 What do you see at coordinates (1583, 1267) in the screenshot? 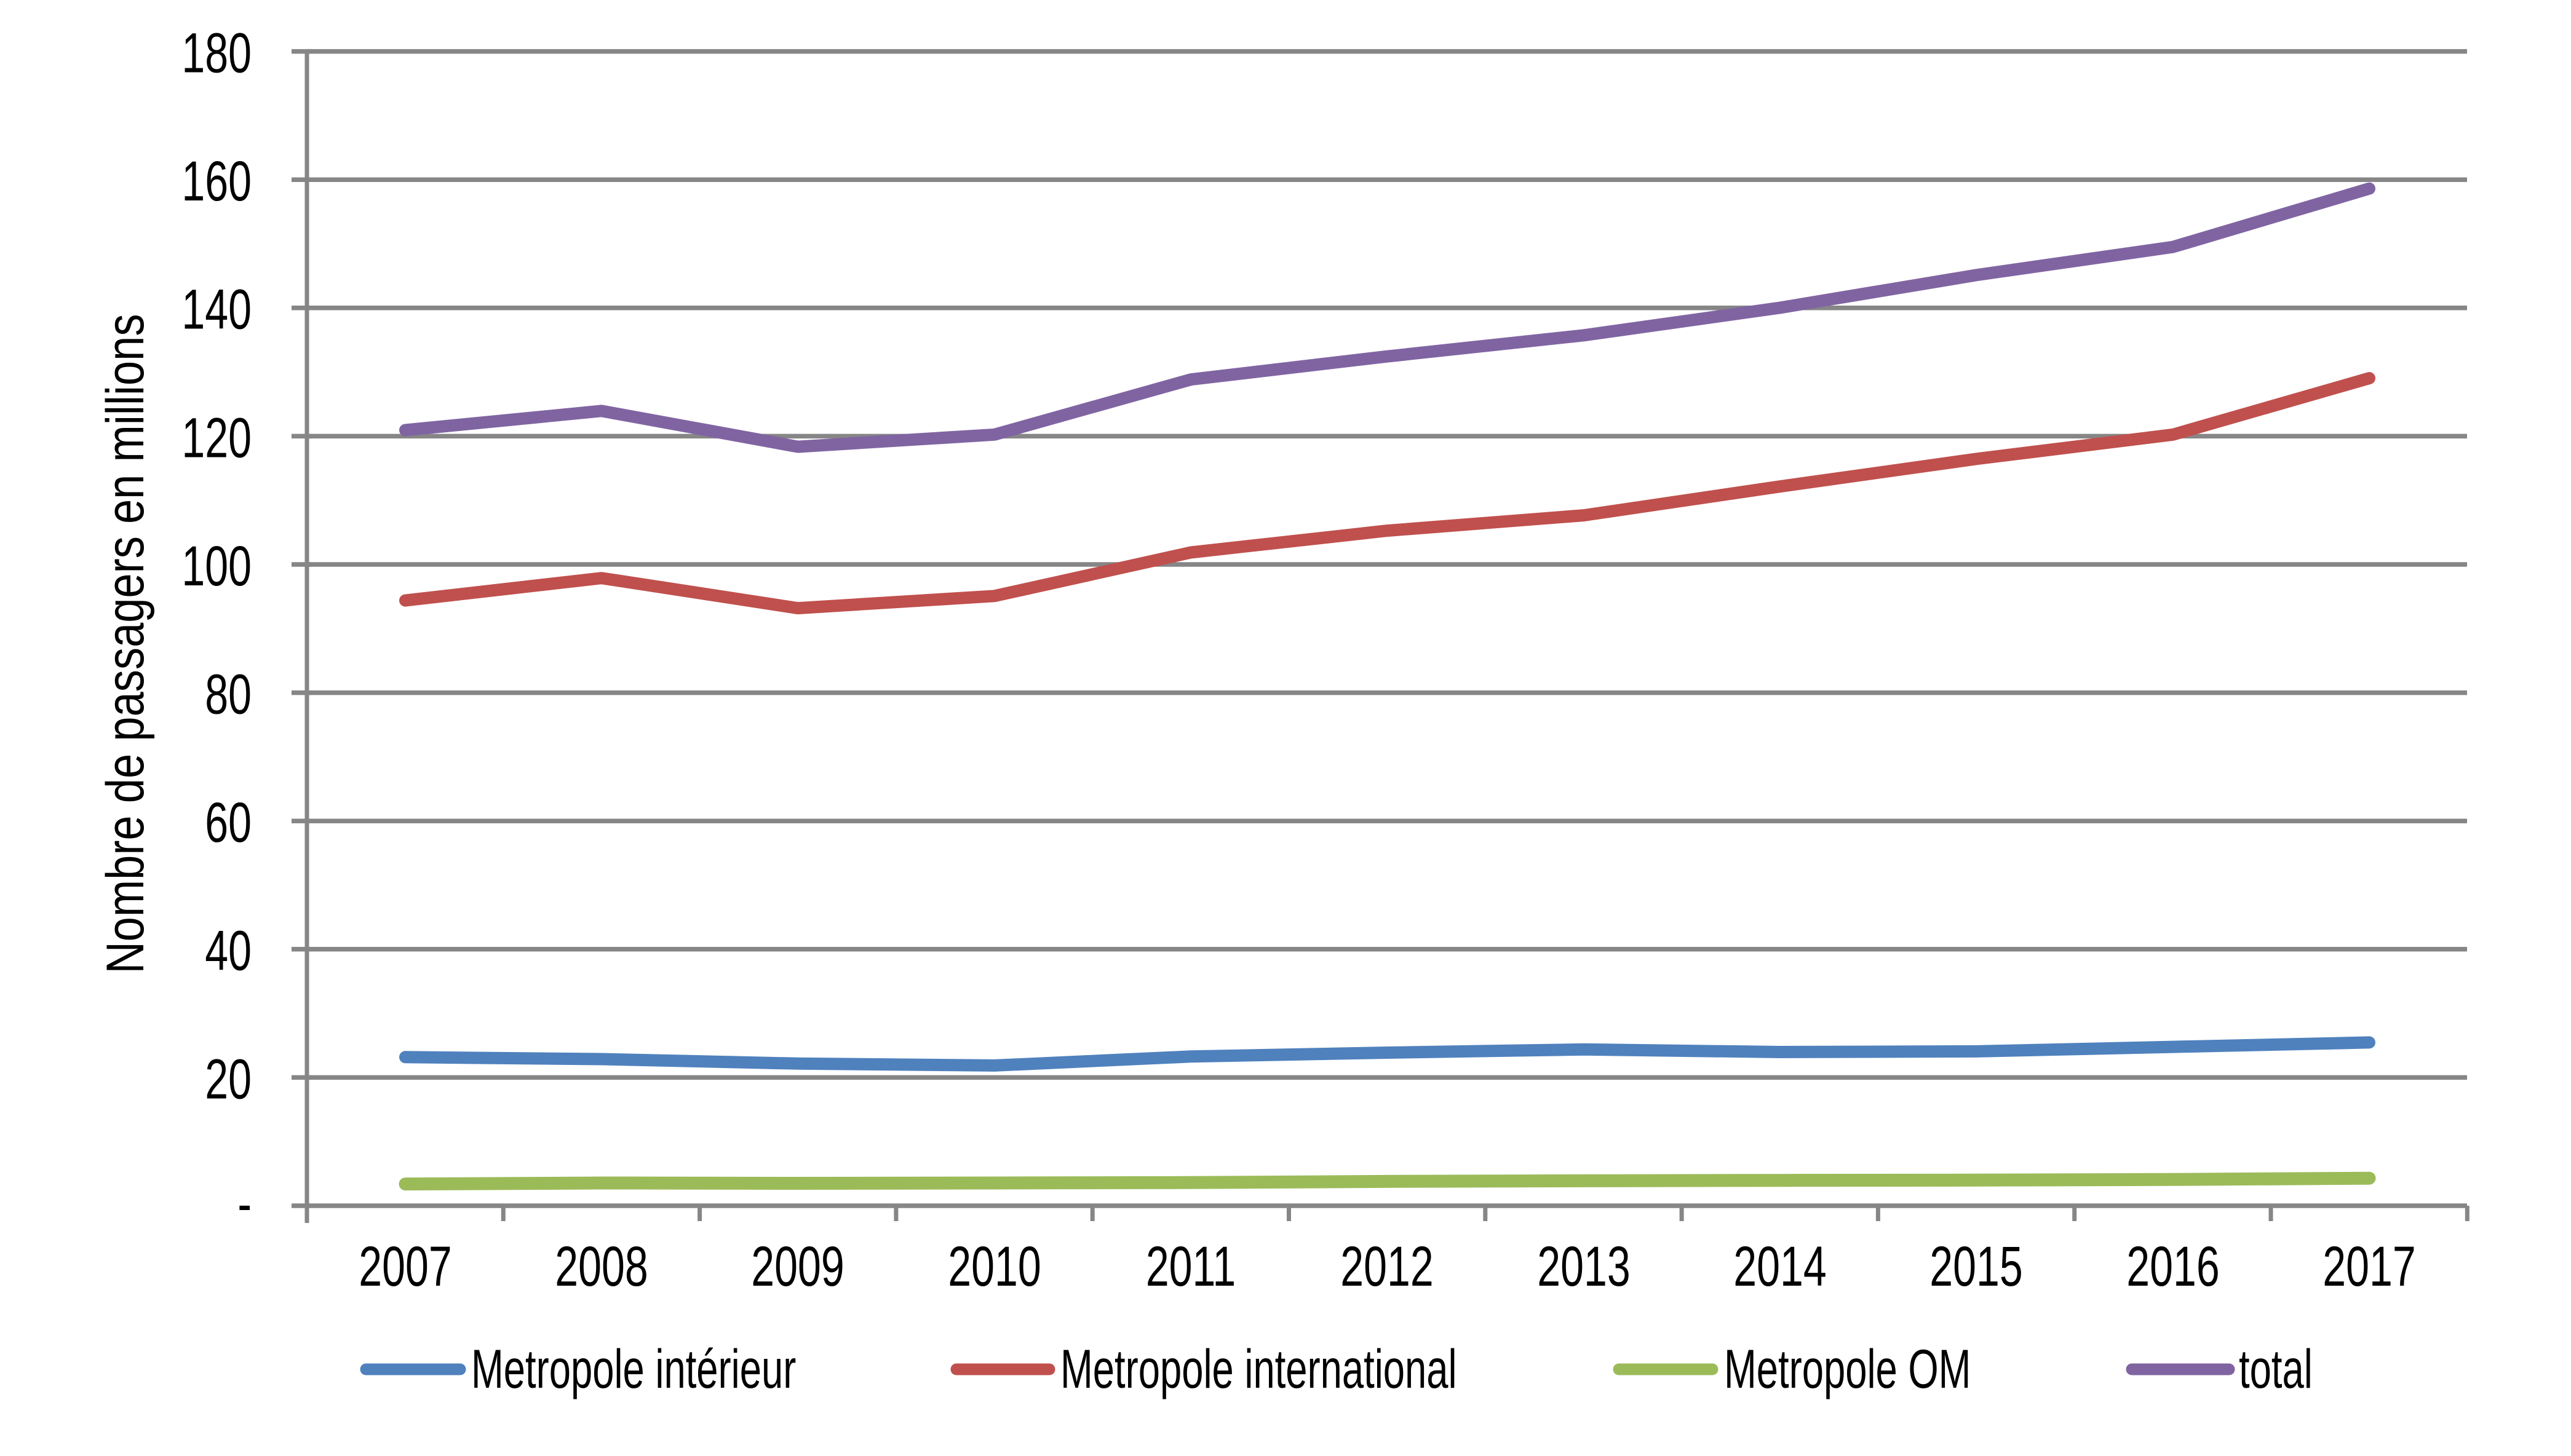
I see `svg-text: 2013` at bounding box center [1583, 1267].